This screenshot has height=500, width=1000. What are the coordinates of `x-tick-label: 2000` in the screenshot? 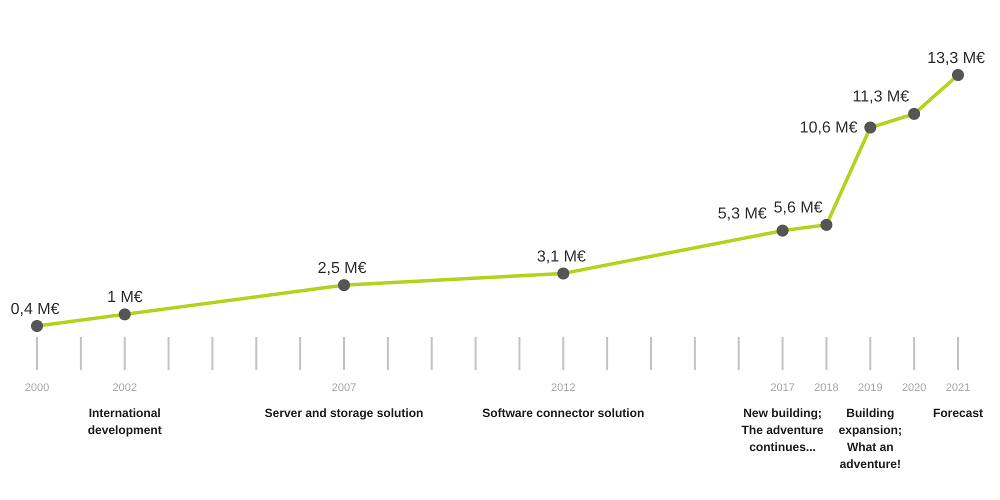 It's located at (37, 388).